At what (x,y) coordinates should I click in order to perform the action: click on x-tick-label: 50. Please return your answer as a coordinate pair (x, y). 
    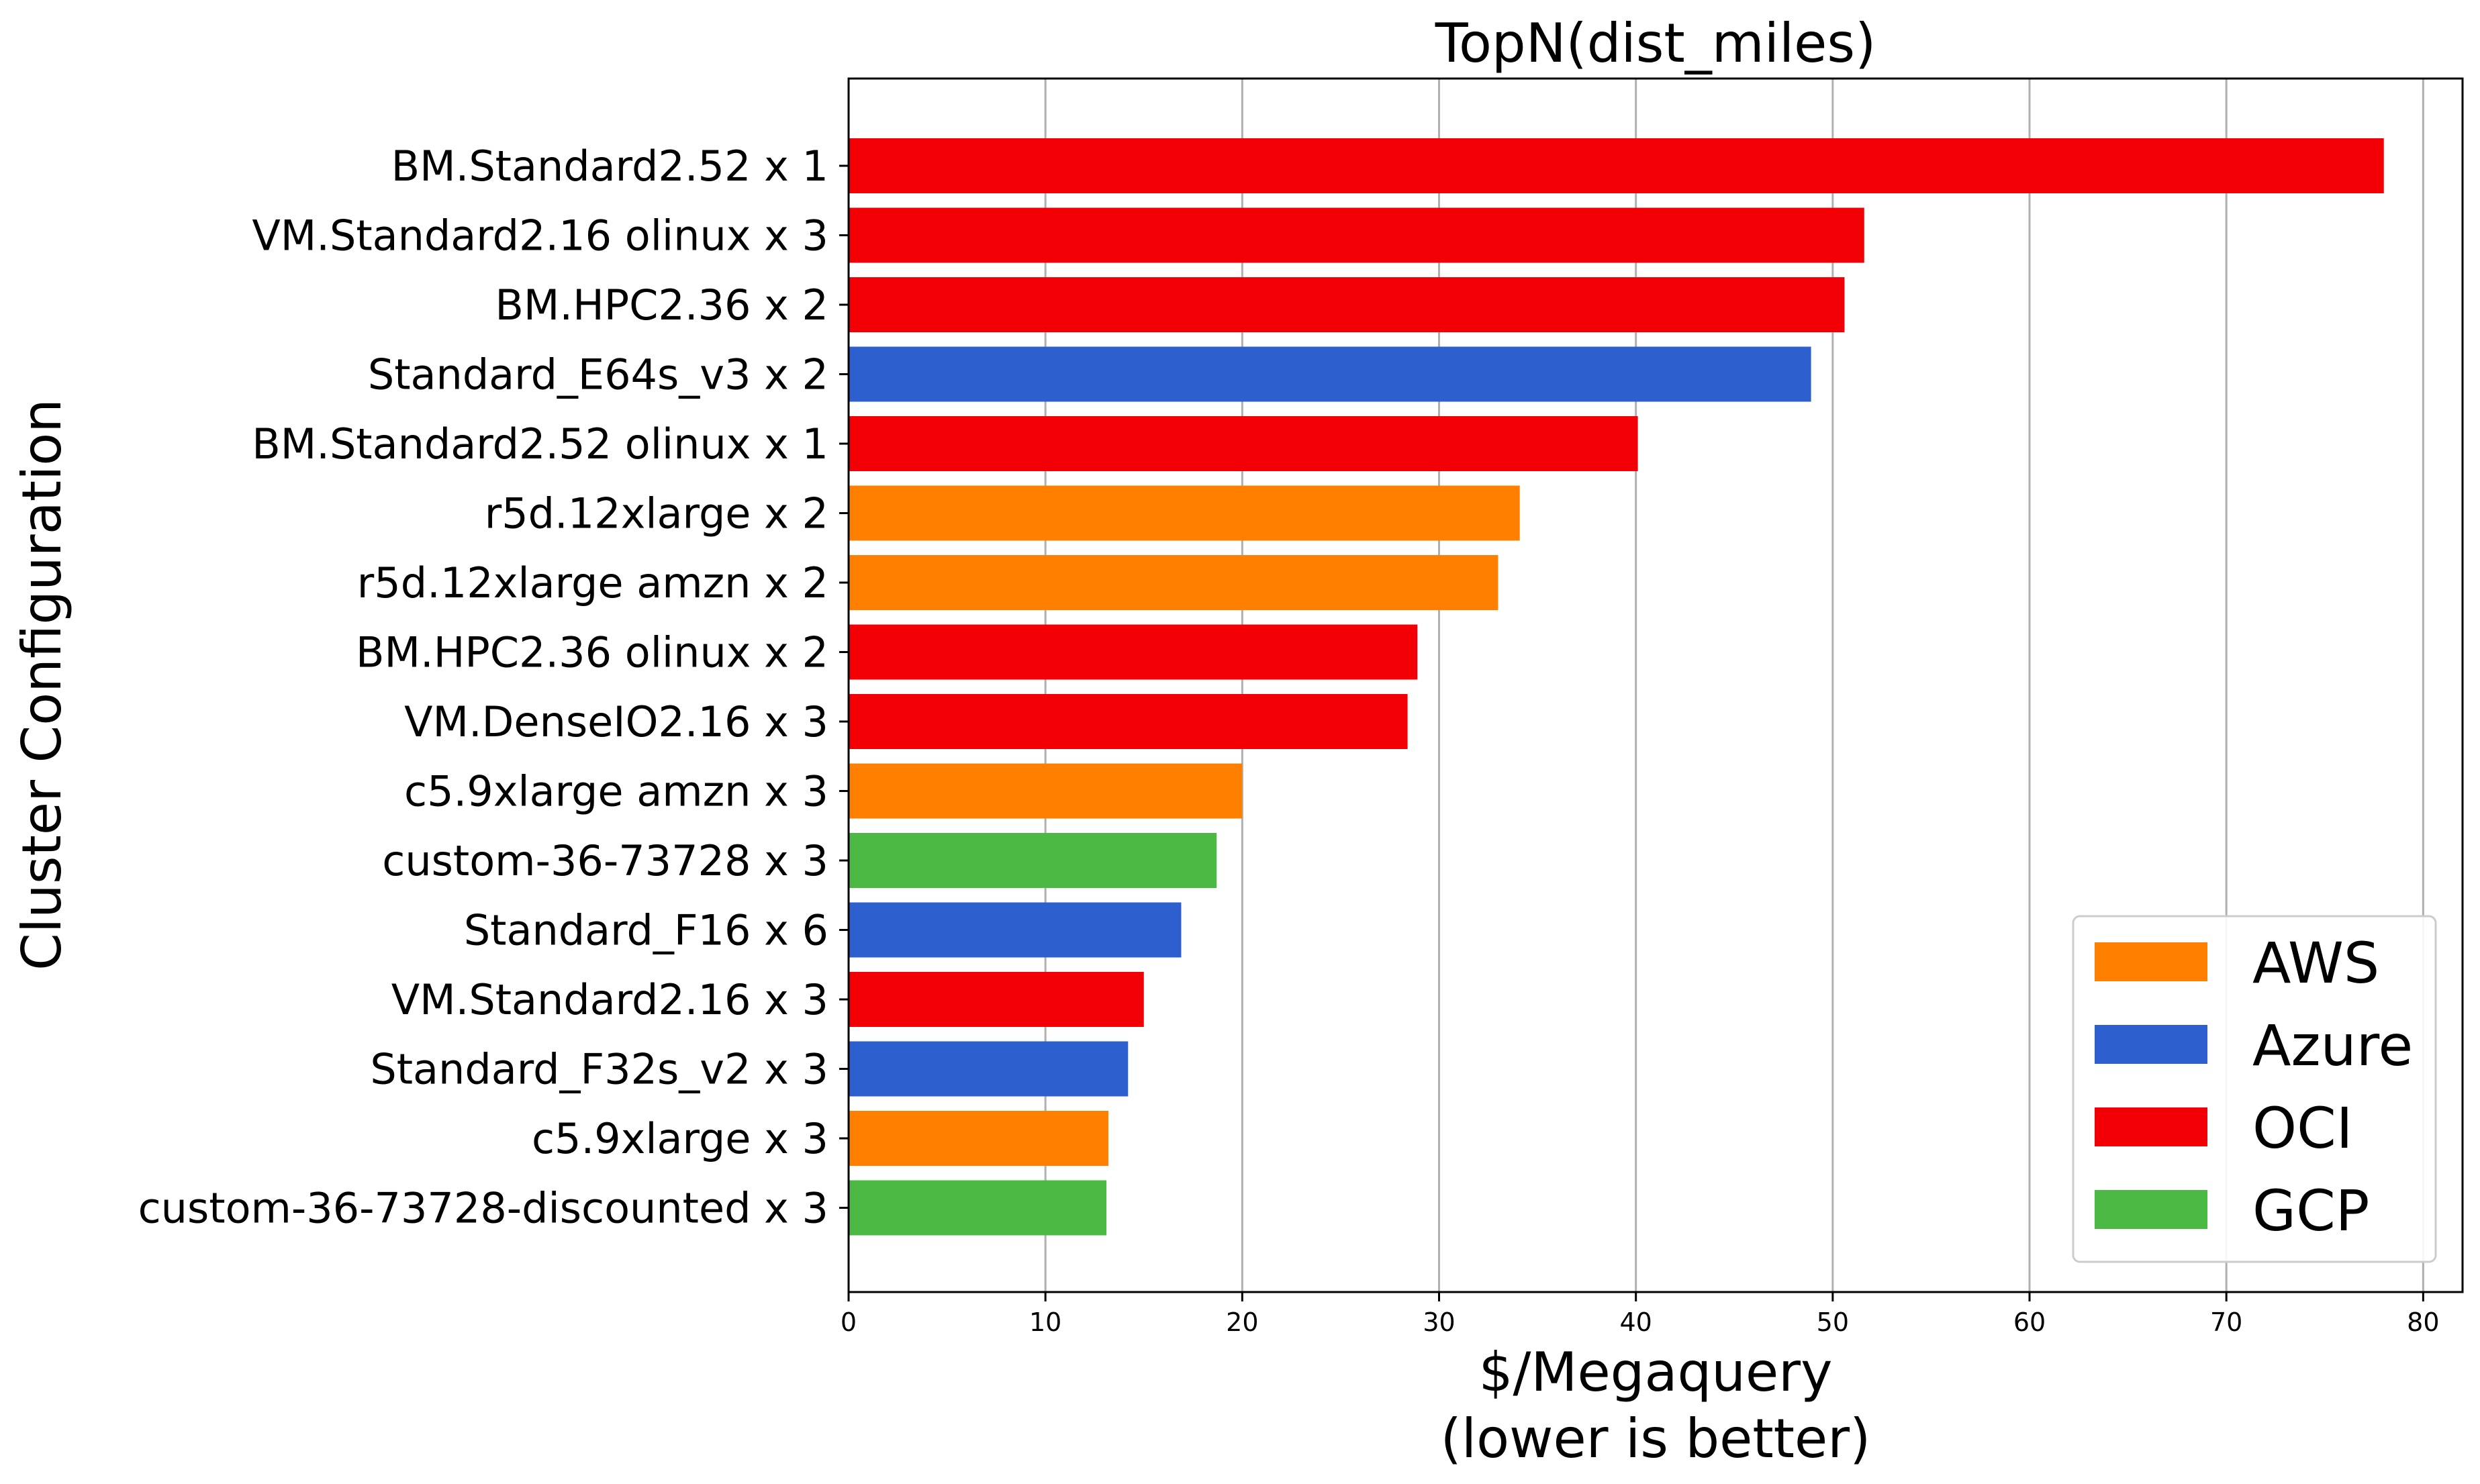
    Looking at the image, I should click on (1833, 1322).